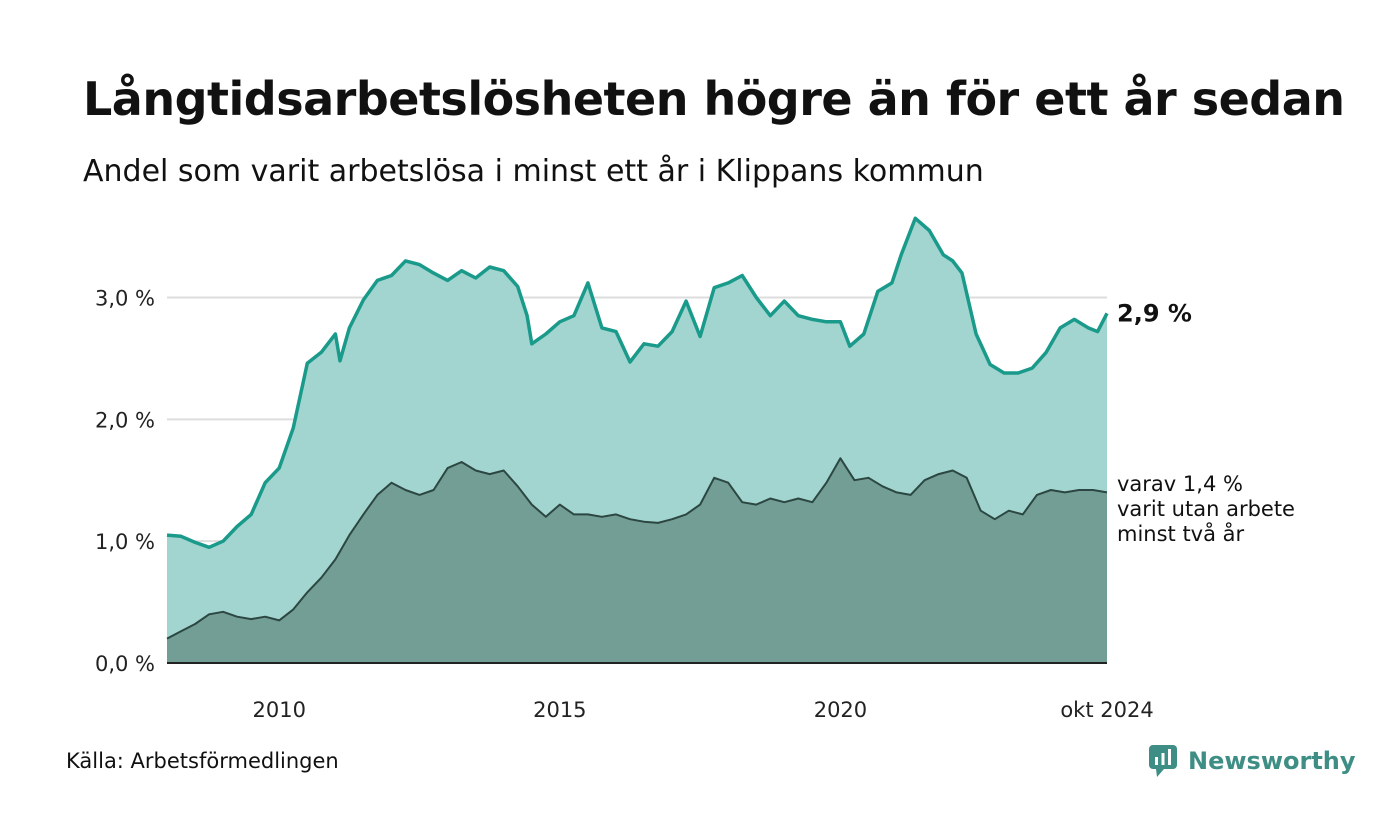  I want to click on y-tick-label: 0,0 %, so click(125, 664).